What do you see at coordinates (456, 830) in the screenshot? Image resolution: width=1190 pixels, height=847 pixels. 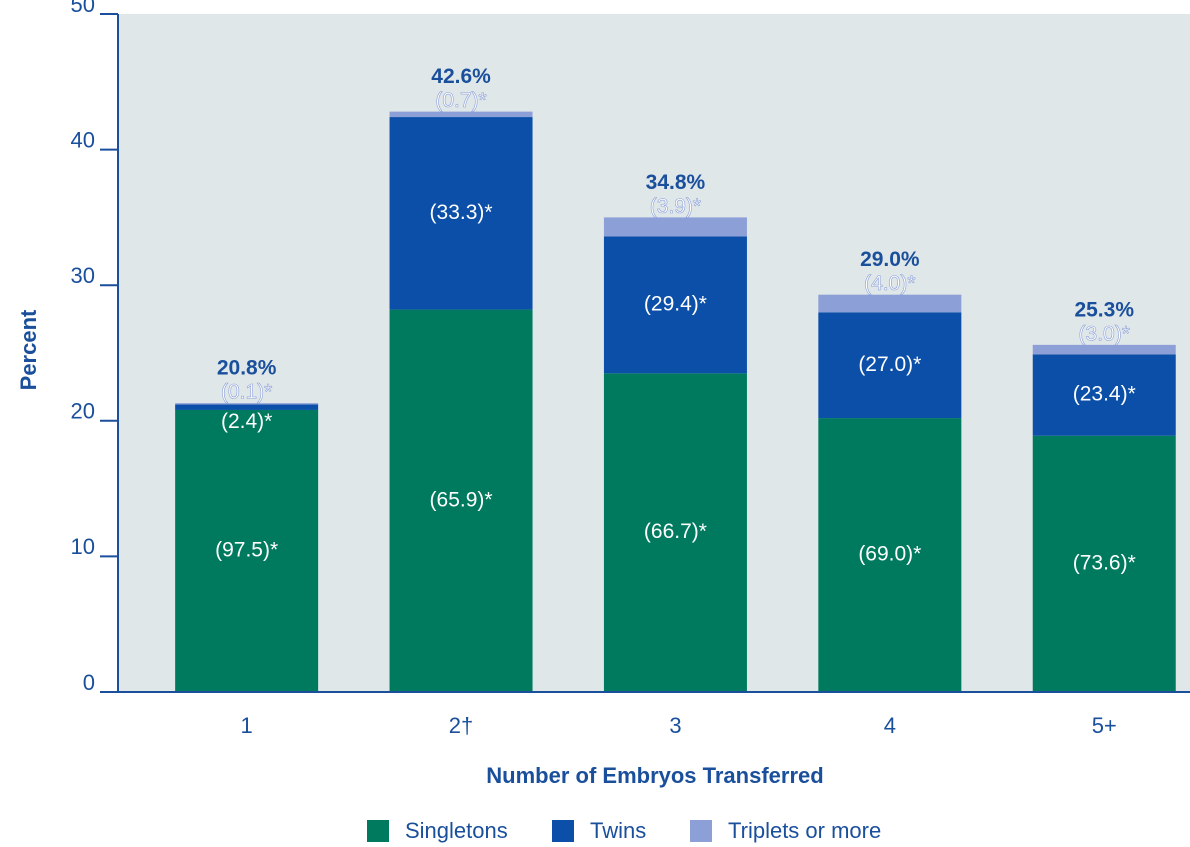 I see `legend-label: Singletons` at bounding box center [456, 830].